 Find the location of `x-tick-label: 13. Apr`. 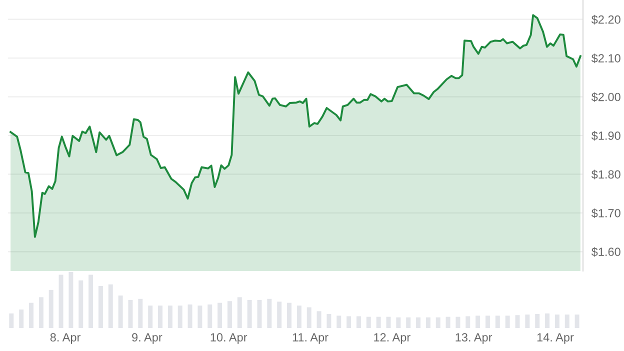

x-tick-label: 13. Apr is located at coordinates (474, 338).